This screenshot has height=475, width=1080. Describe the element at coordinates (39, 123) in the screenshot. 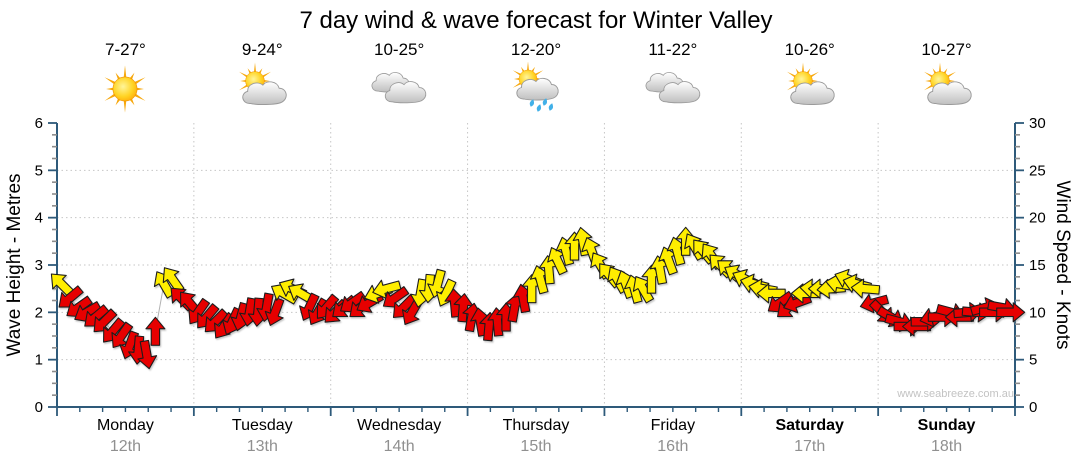

I see `left-tick-label: 6` at that location.